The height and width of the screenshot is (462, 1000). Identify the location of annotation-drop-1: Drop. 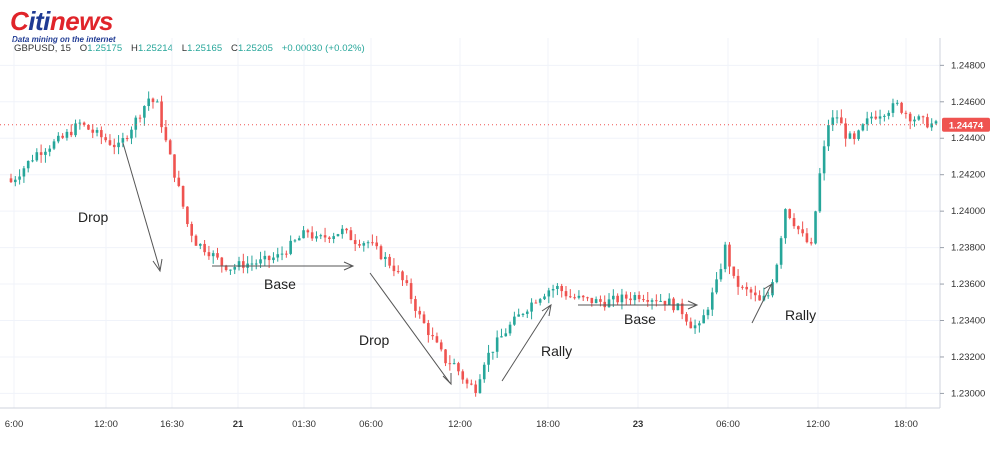
(93, 217).